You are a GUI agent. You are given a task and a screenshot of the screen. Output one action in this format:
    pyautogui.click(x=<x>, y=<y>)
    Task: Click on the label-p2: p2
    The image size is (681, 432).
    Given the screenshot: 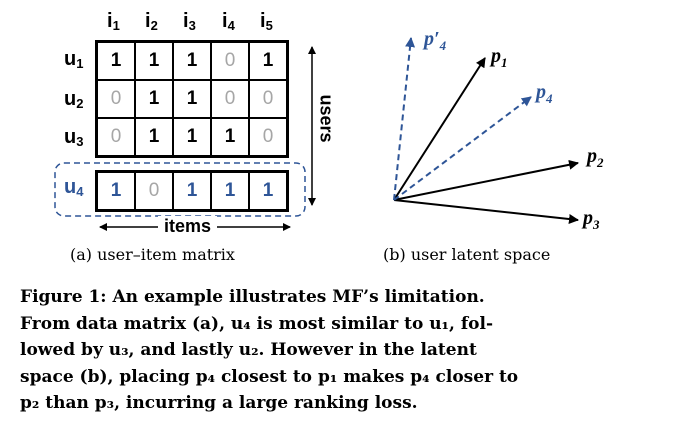 What is the action you would take?
    pyautogui.click(x=594, y=157)
    